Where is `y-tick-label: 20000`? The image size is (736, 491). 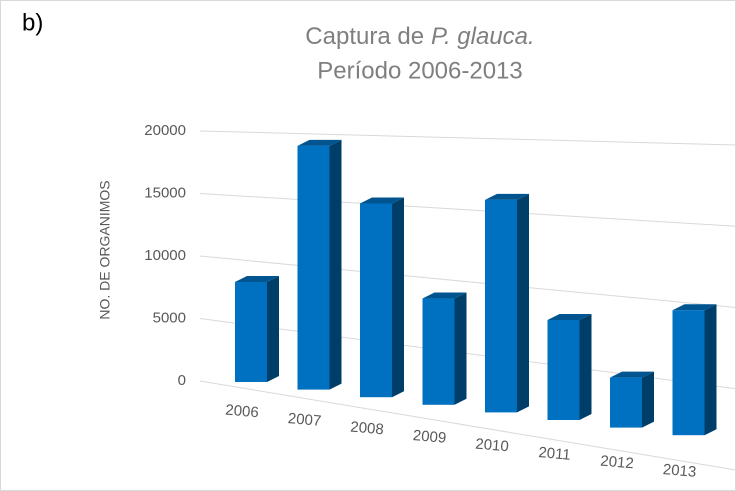 y-tick-label: 20000 is located at coordinates (165, 130).